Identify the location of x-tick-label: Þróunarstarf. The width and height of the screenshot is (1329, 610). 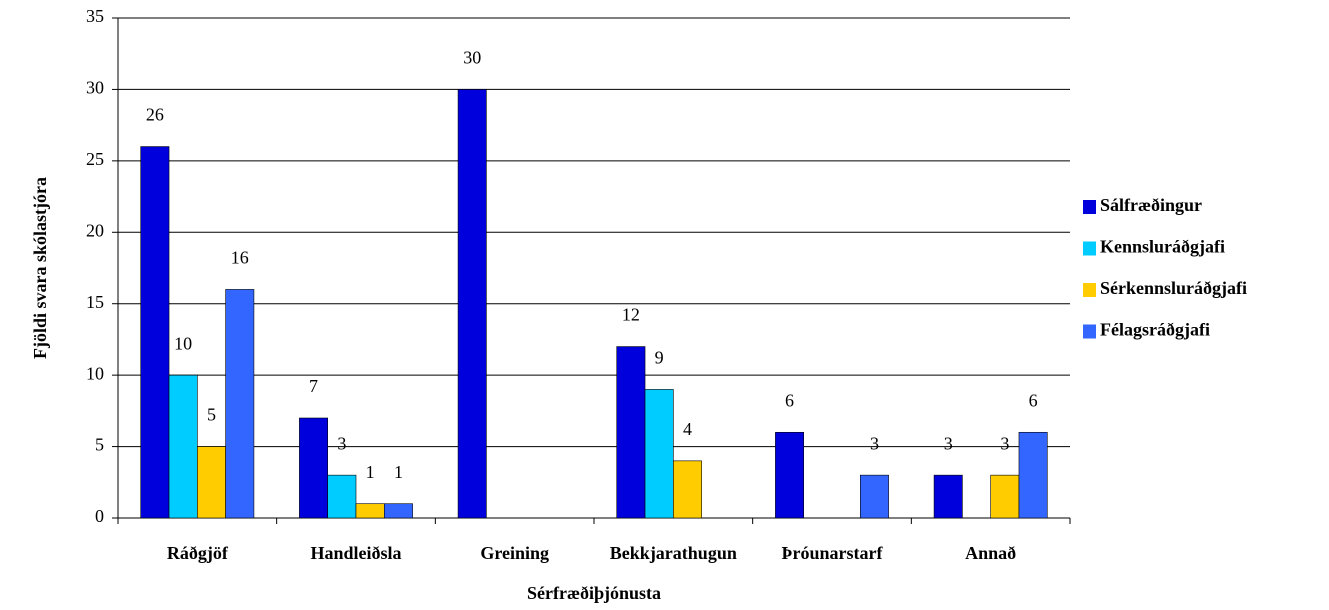
(833, 553).